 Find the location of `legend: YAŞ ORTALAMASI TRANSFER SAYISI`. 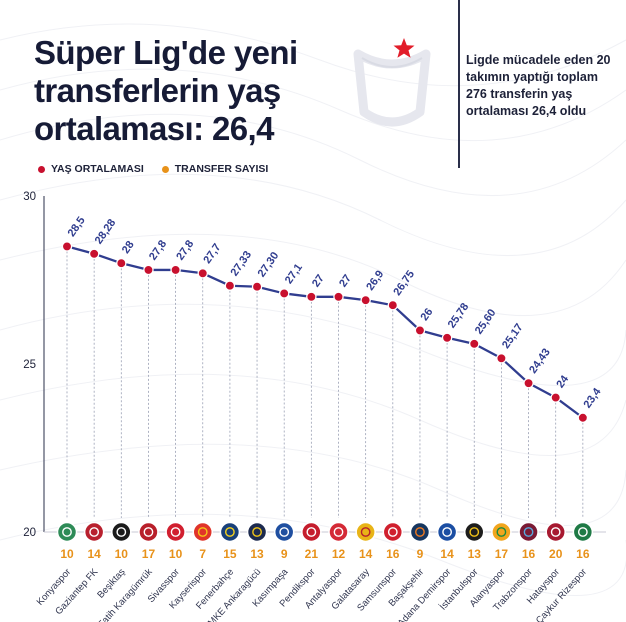

legend: YAŞ ORTALAMASI TRANSFER SAYISI is located at coordinates (153, 169).